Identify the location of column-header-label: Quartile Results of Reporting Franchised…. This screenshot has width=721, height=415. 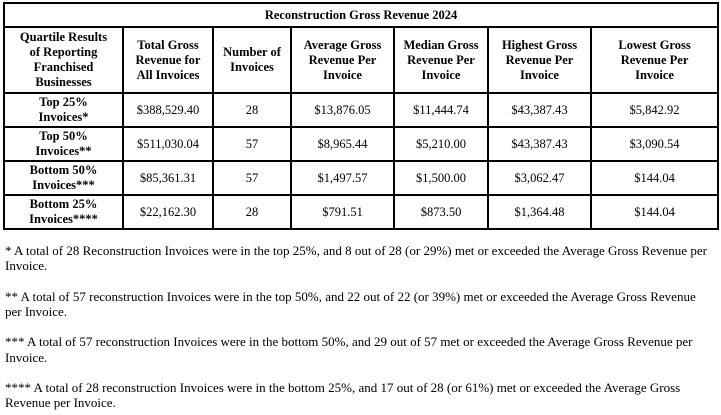
(63, 59).